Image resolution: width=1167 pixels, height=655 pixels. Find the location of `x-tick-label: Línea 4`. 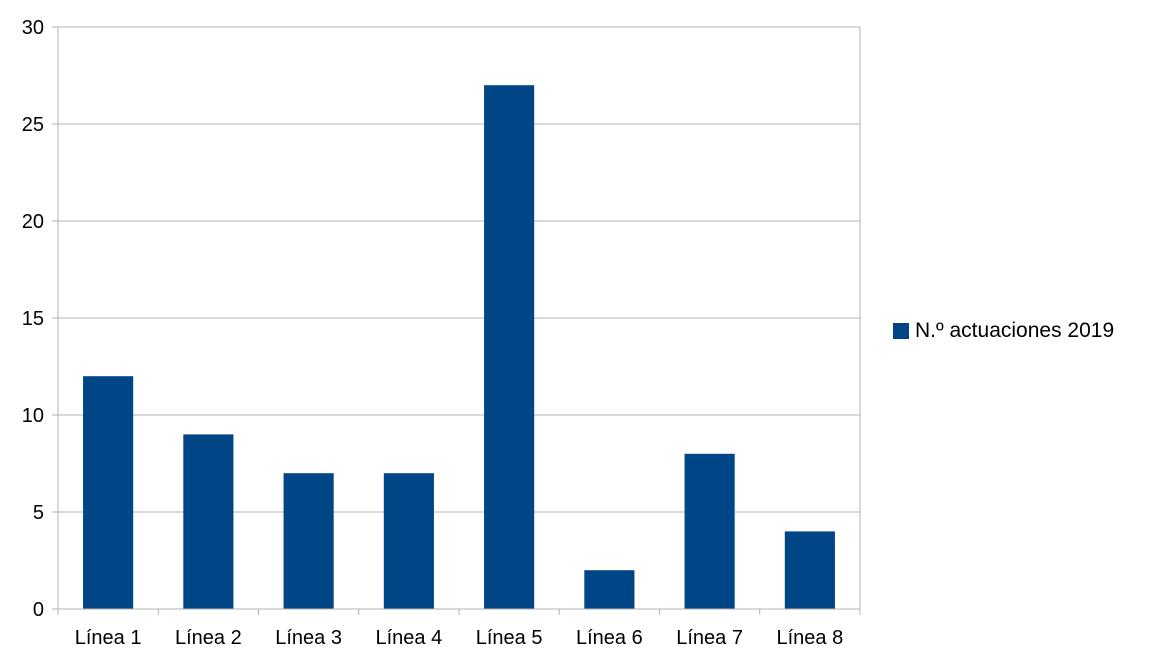

x-tick-label: Línea 4 is located at coordinates (409, 638).